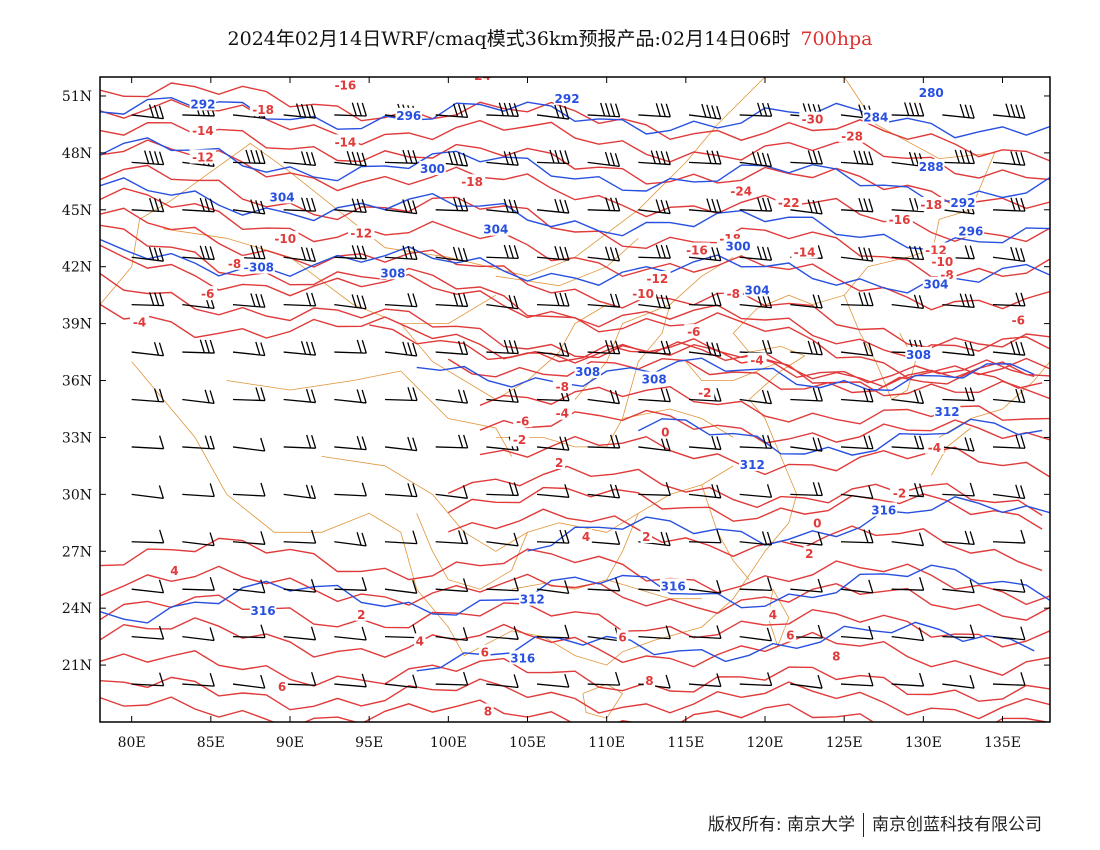 This screenshot has height=850, width=1100. What do you see at coordinates (646, 537) in the screenshot?
I see `temperature-label: 2` at bounding box center [646, 537].